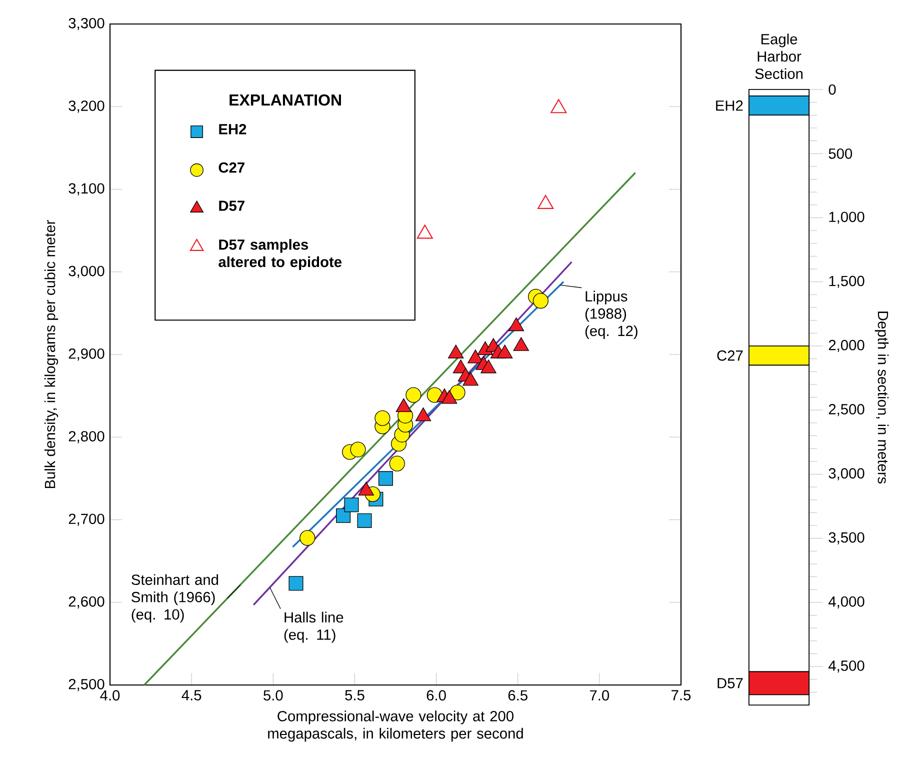 The width and height of the screenshot is (919, 775). I want to click on chart-title: Eagle Harbor Section, so click(779, 57).